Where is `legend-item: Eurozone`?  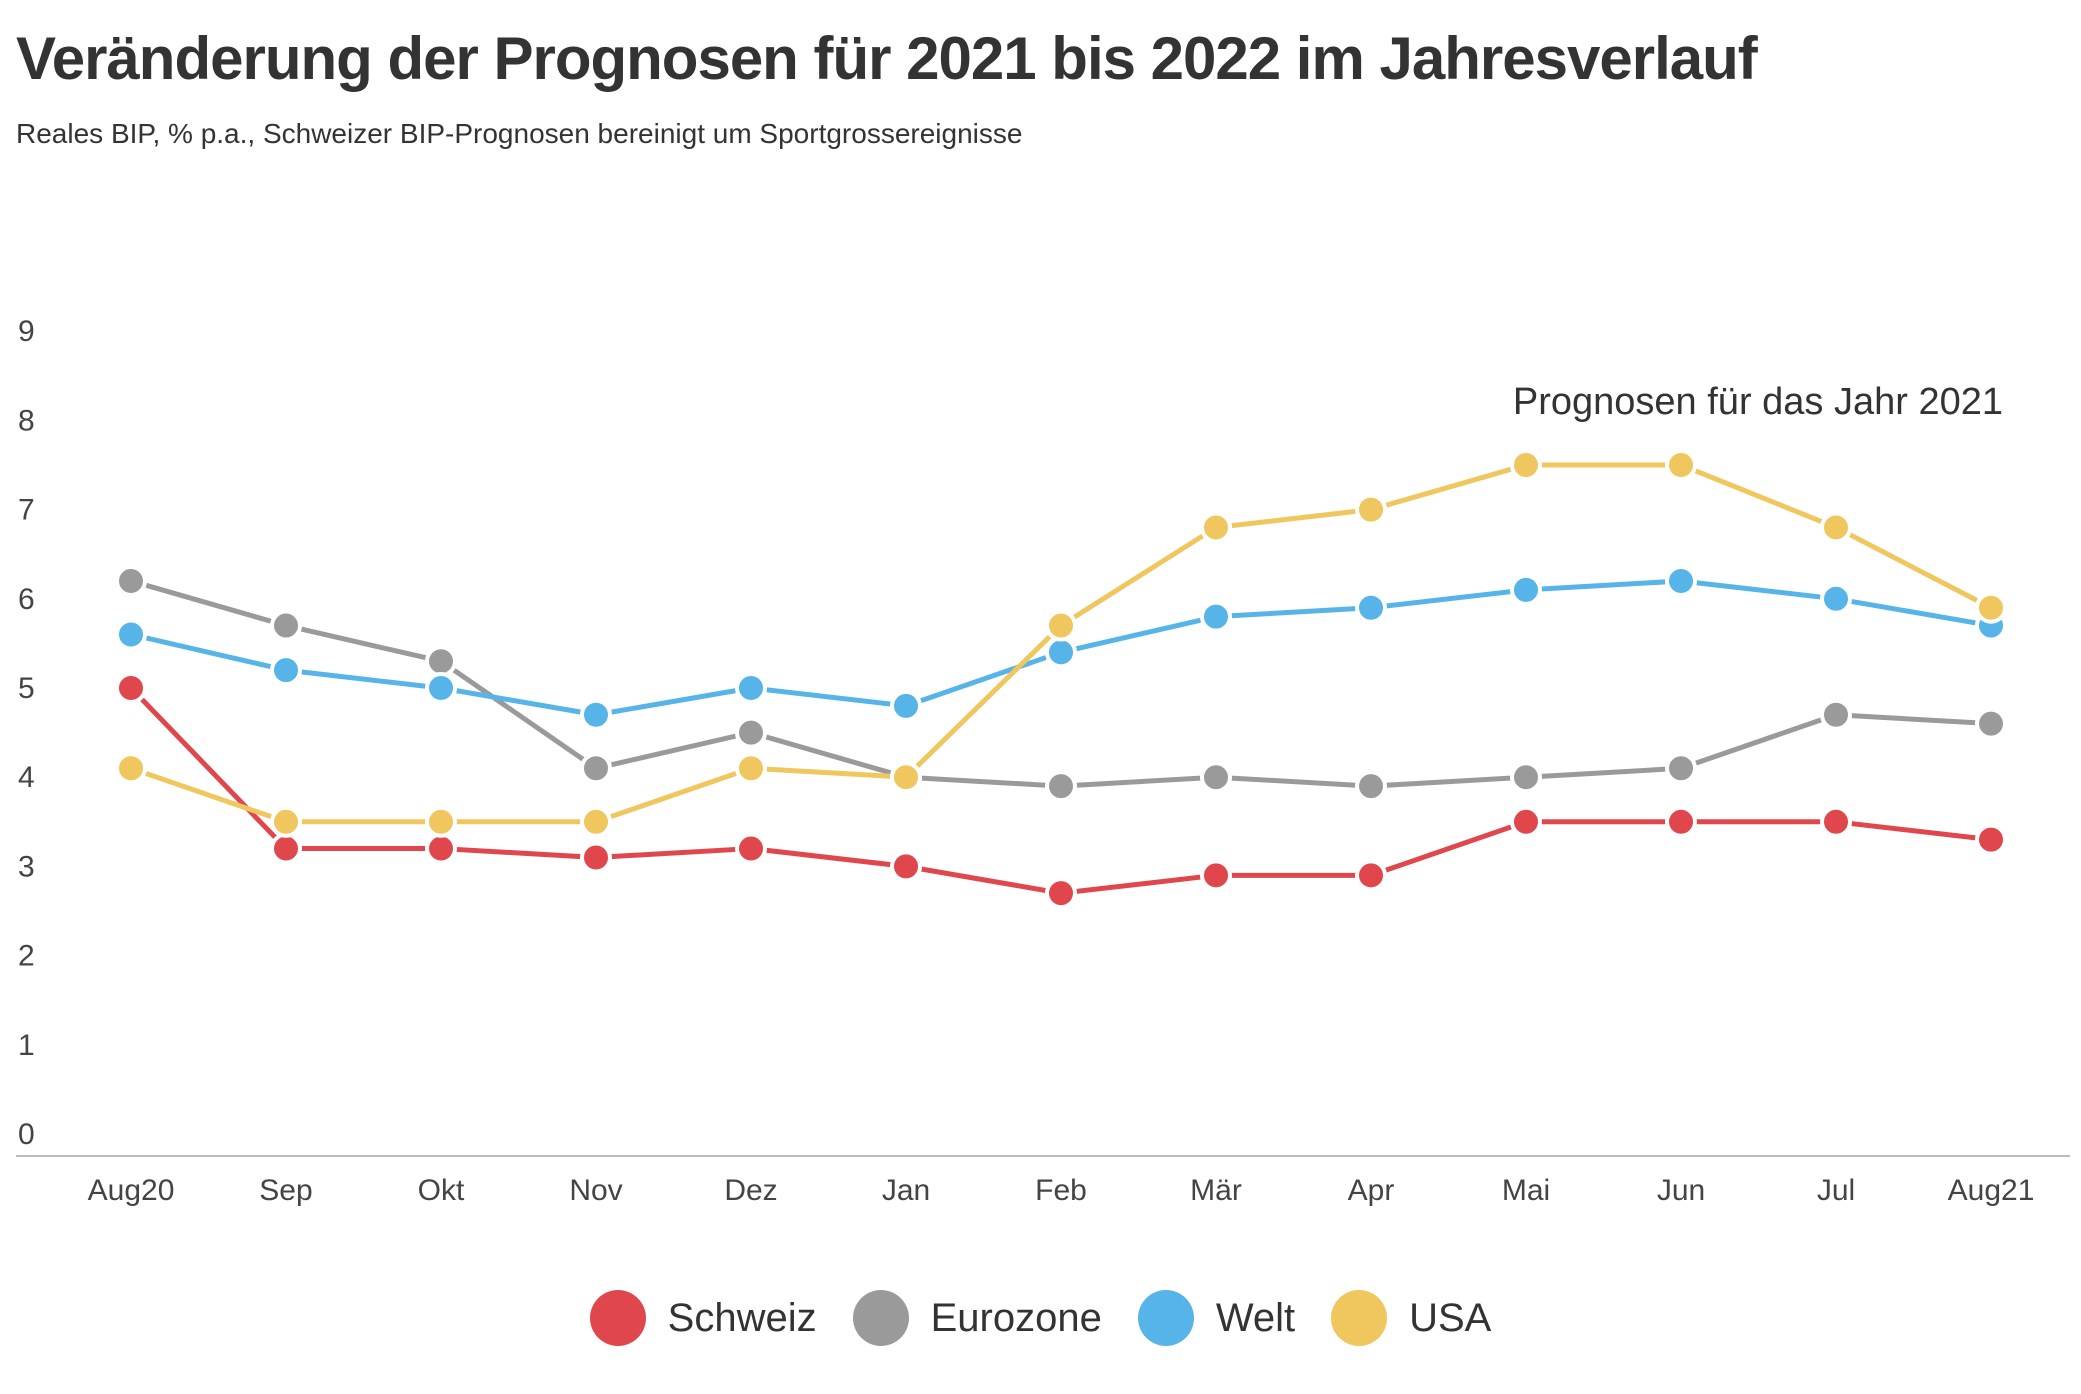 legend-item: Eurozone is located at coordinates (977, 1318).